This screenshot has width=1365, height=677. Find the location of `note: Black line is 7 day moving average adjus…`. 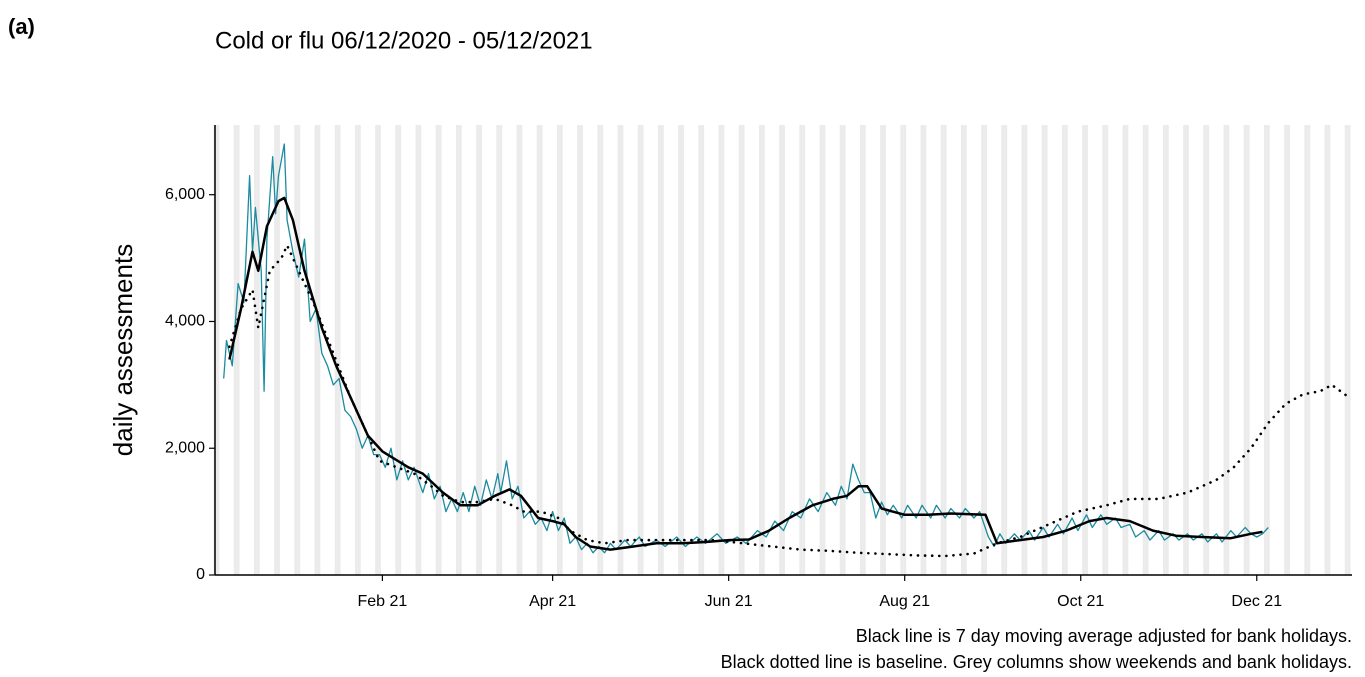

note: Black line is 7 day moving average adjus… is located at coordinates (1104, 636).